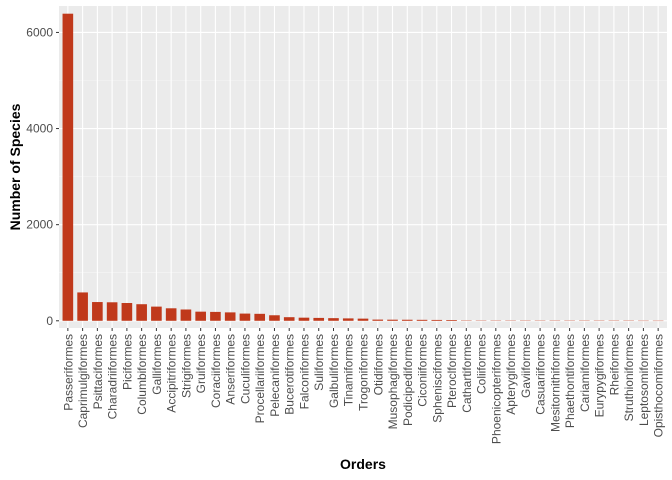 Image resolution: width=672 pixels, height=480 pixels. What do you see at coordinates (364, 372) in the screenshot?
I see `x-tick-label: Trogoniformes` at bounding box center [364, 372].